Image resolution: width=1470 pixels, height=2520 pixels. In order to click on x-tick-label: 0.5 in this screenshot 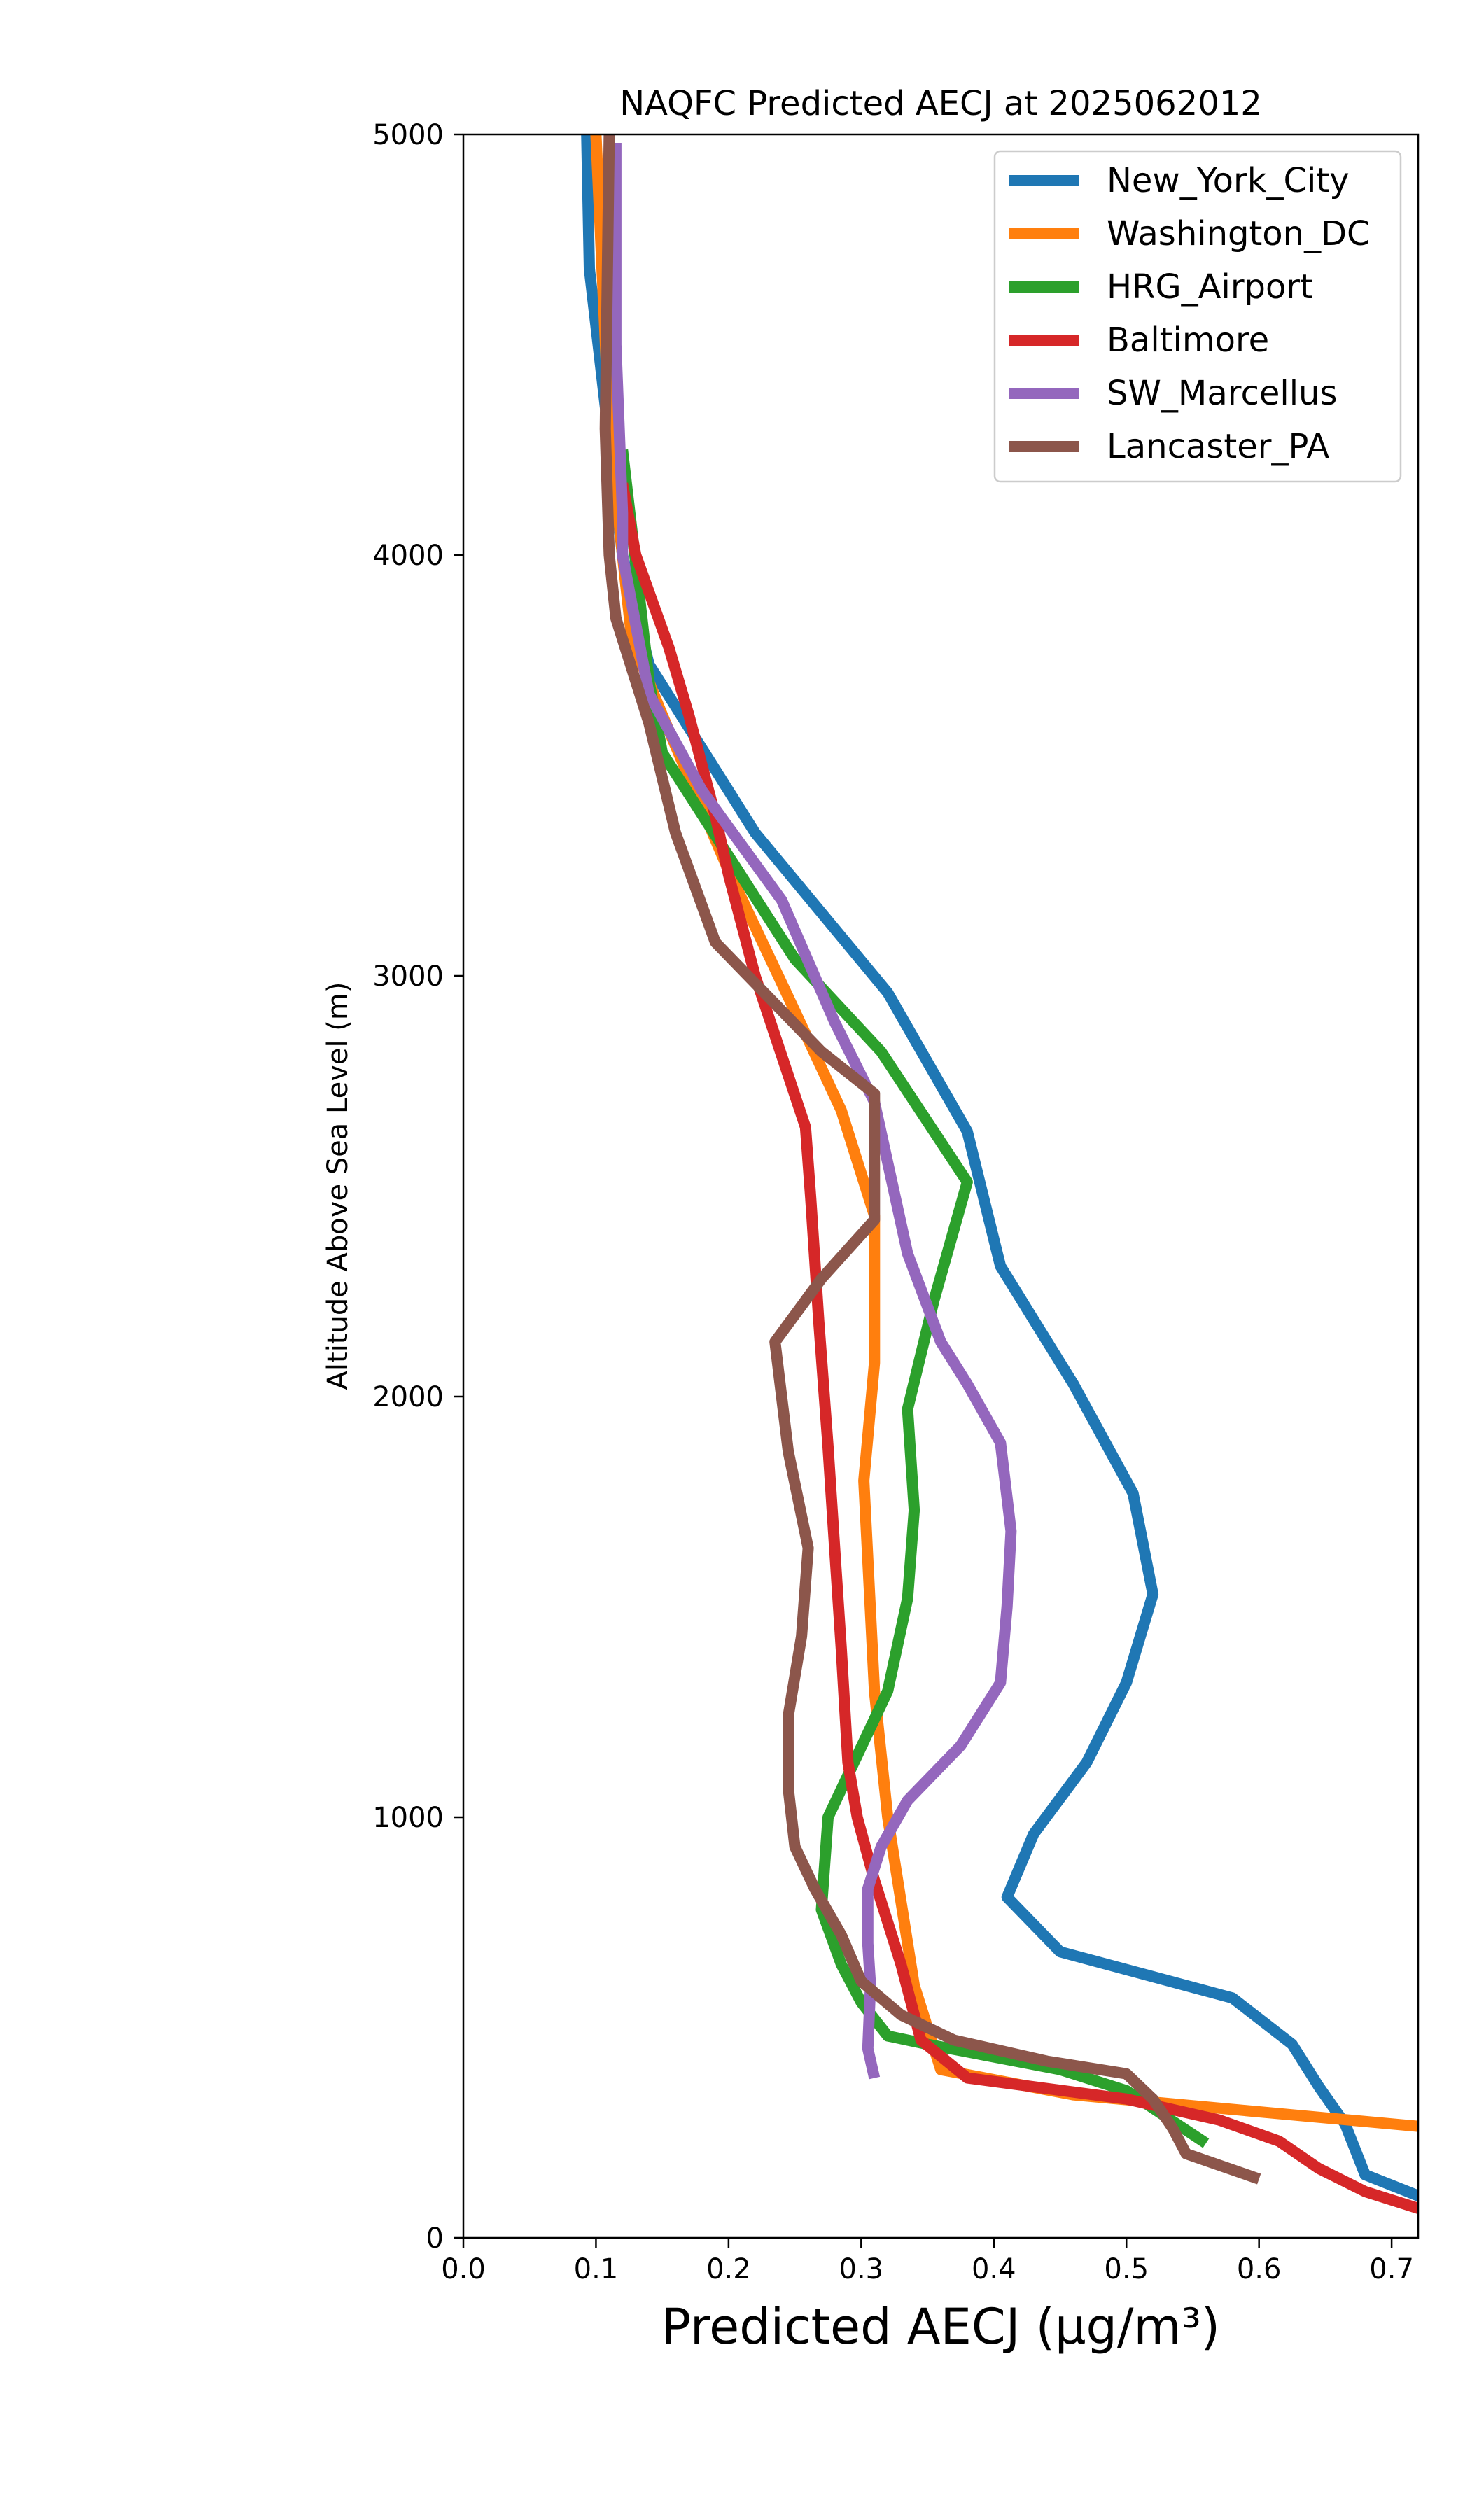, I will do `click(1126, 2269)`.